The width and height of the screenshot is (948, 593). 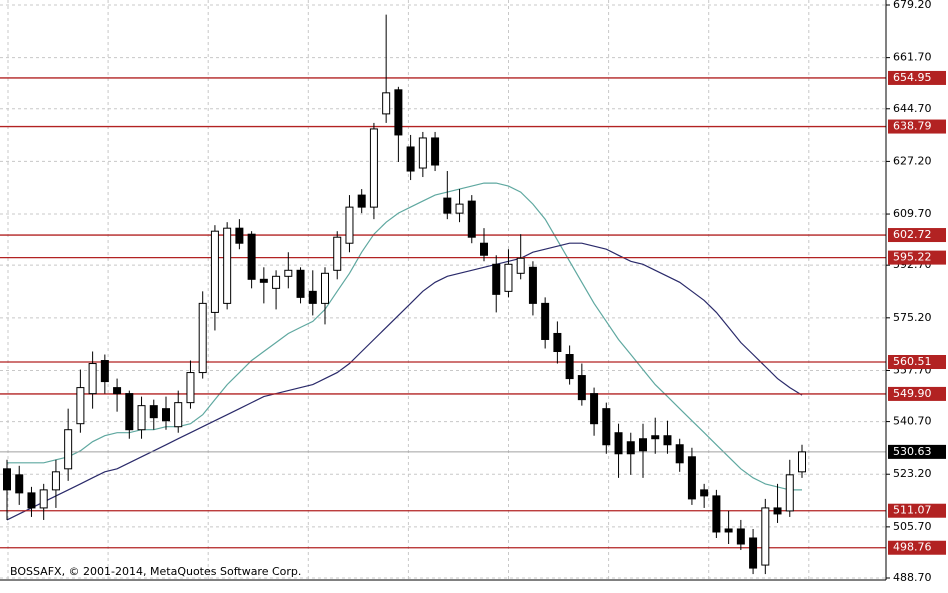 I want to click on last-price-box, so click(x=917, y=451).